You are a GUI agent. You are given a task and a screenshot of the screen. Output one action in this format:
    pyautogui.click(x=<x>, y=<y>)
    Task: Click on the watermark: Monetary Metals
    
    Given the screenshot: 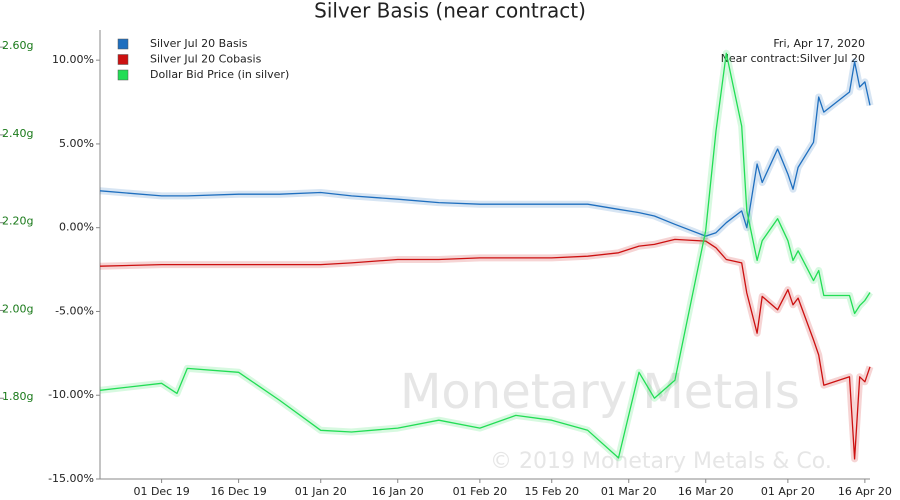 What is the action you would take?
    pyautogui.click(x=600, y=392)
    